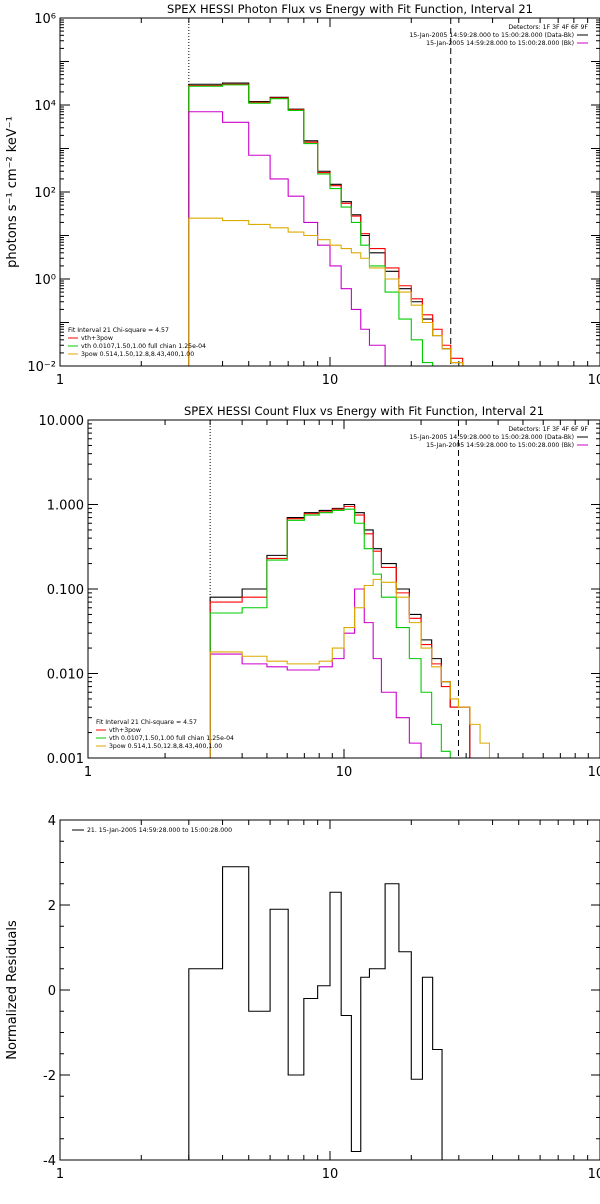 The height and width of the screenshot is (1204, 600). What do you see at coordinates (12, 192) in the screenshot?
I see `y-axis-label: photons s⁻¹ cm⁻² keV⁻¹` at bounding box center [12, 192].